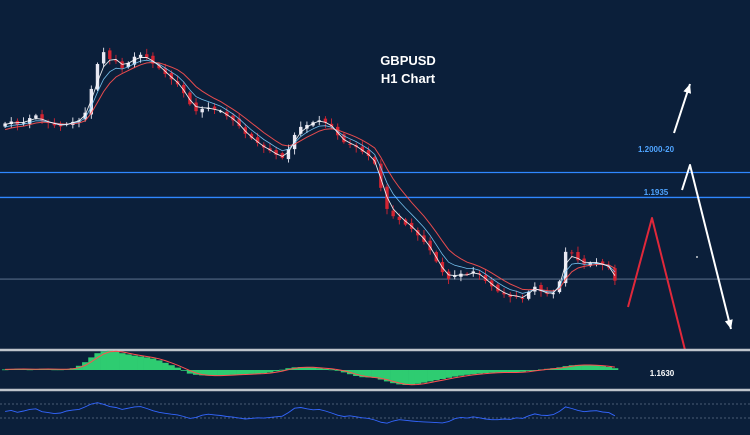 Image resolution: width=750 pixels, height=435 pixels. I want to click on arrow-white-down, so click(706, 247).